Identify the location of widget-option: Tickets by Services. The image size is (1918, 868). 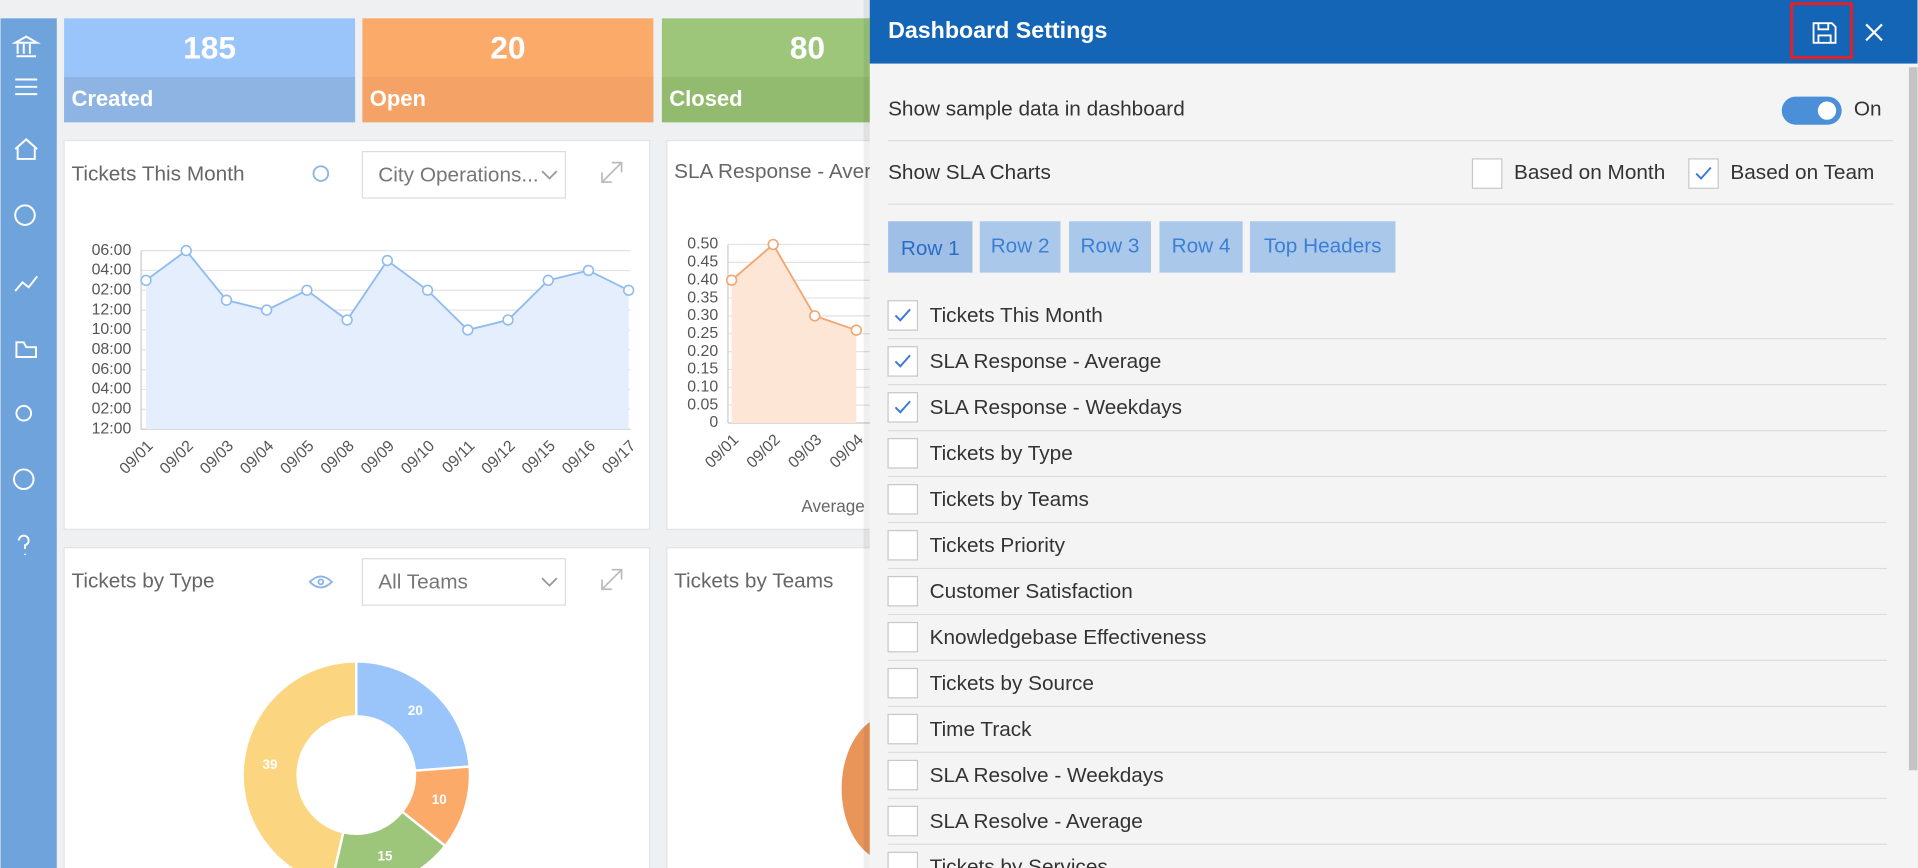
(1019, 862).